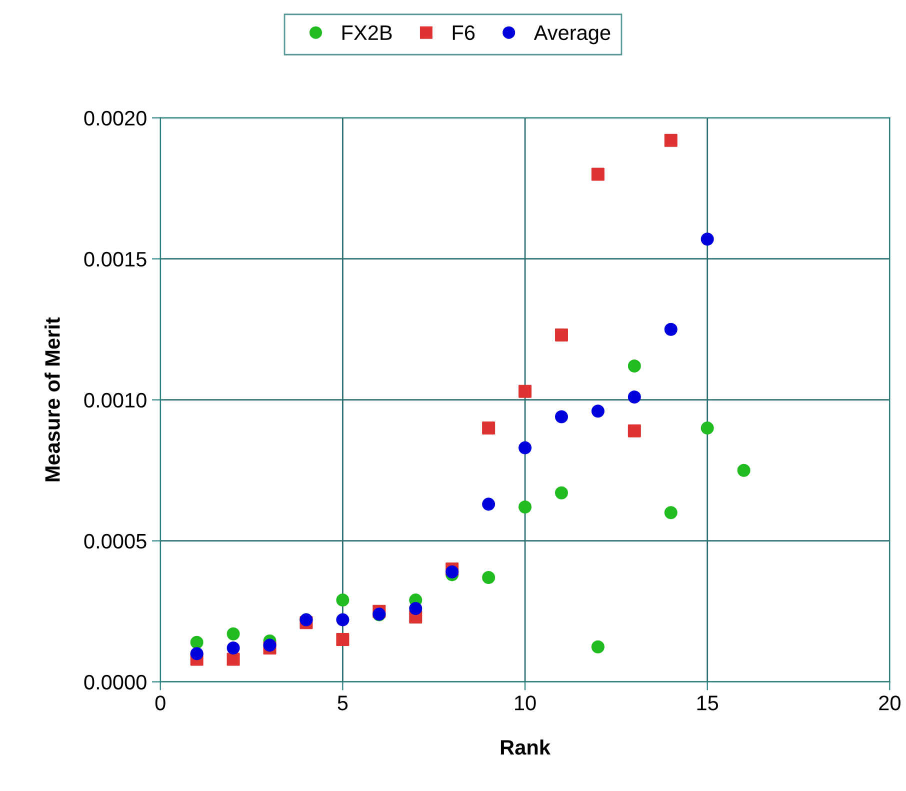 Image resolution: width=906 pixels, height=791 pixels. Describe the element at coordinates (115, 541) in the screenshot. I see `y-tick-label: 0.0005` at that location.